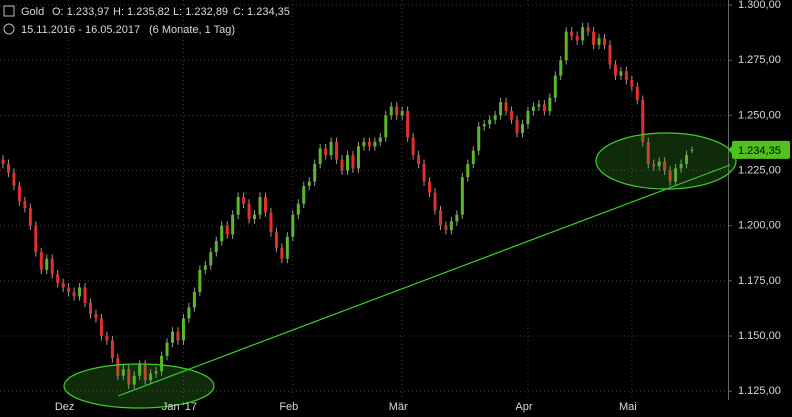  What do you see at coordinates (139, 386) in the screenshot?
I see `highlight-ellipse` at bounding box center [139, 386].